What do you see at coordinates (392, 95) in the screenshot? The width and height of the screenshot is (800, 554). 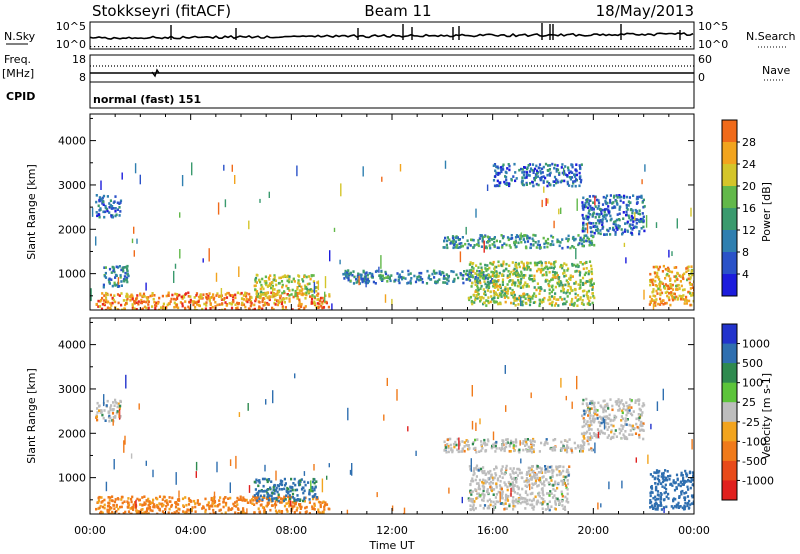 I see `cpid-box` at bounding box center [392, 95].